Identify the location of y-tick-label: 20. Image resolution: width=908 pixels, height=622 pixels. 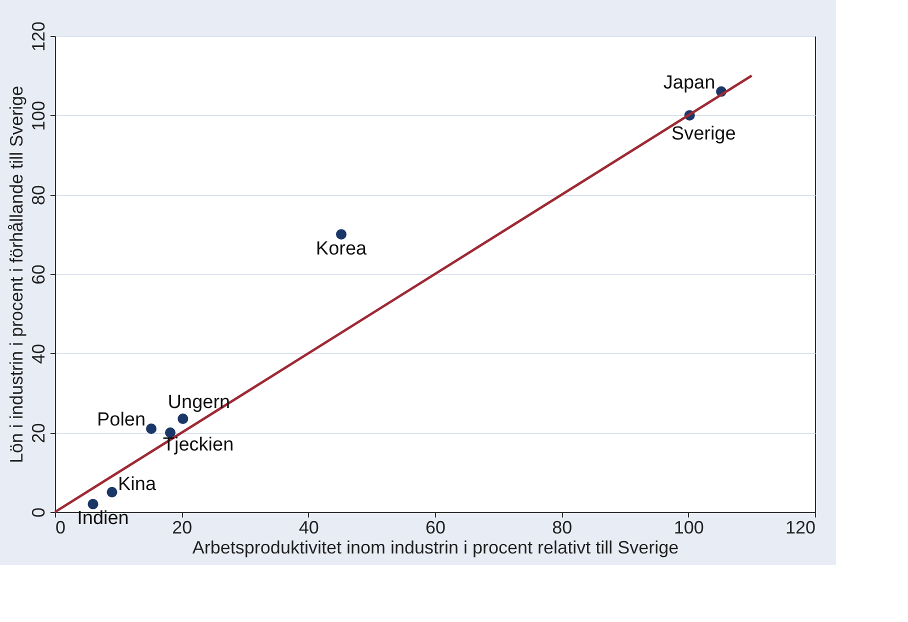
(38, 433).